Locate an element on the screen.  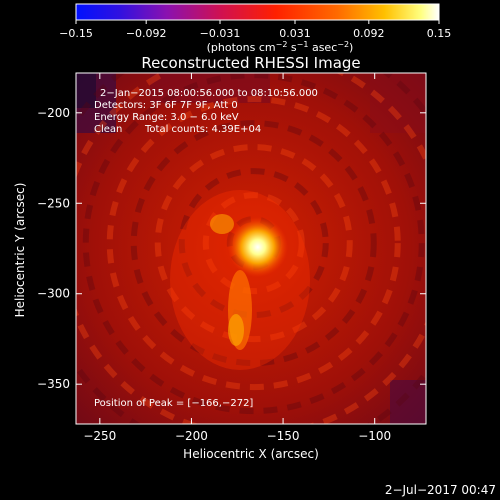
colorbar-ticks: −0.15 −0.092 −0.031 0.031 0.092 0.15 is located at coordinates (255, 30).